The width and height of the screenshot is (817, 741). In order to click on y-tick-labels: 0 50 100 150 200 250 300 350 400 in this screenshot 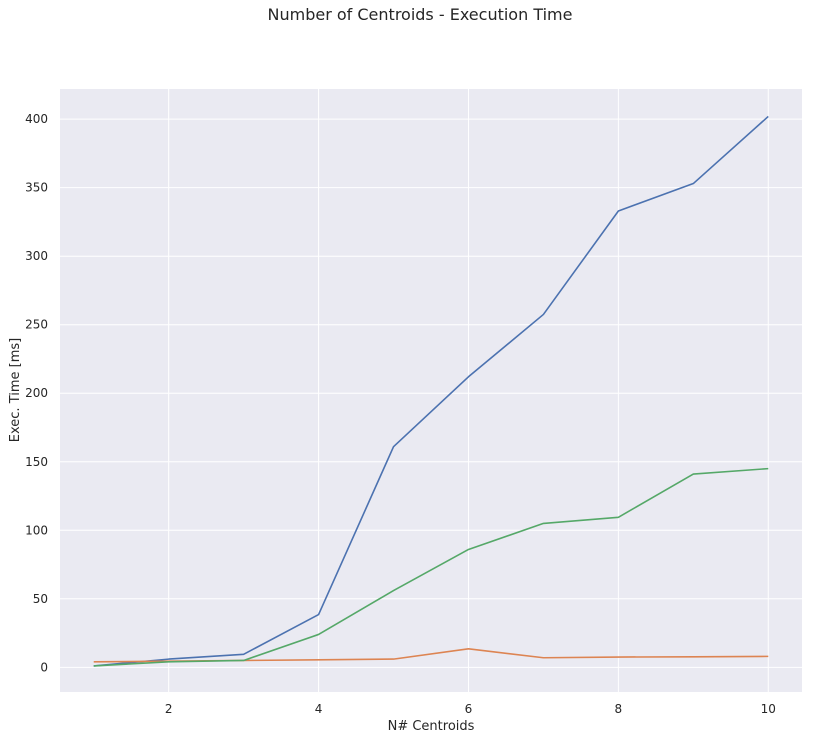, I will do `click(36, 393)`.